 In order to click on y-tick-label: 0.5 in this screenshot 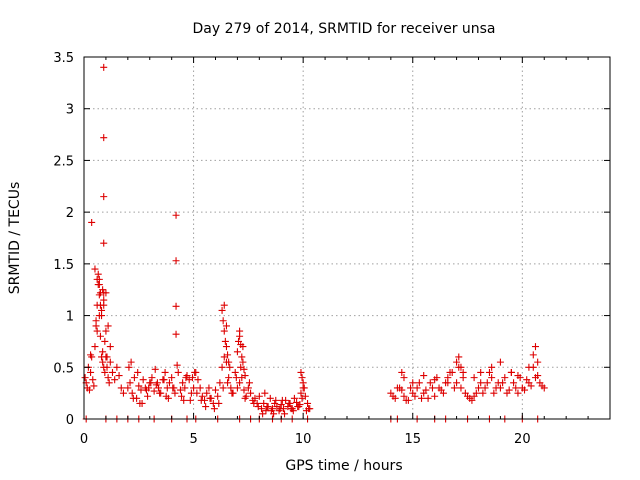, I will do `click(63, 368)`.